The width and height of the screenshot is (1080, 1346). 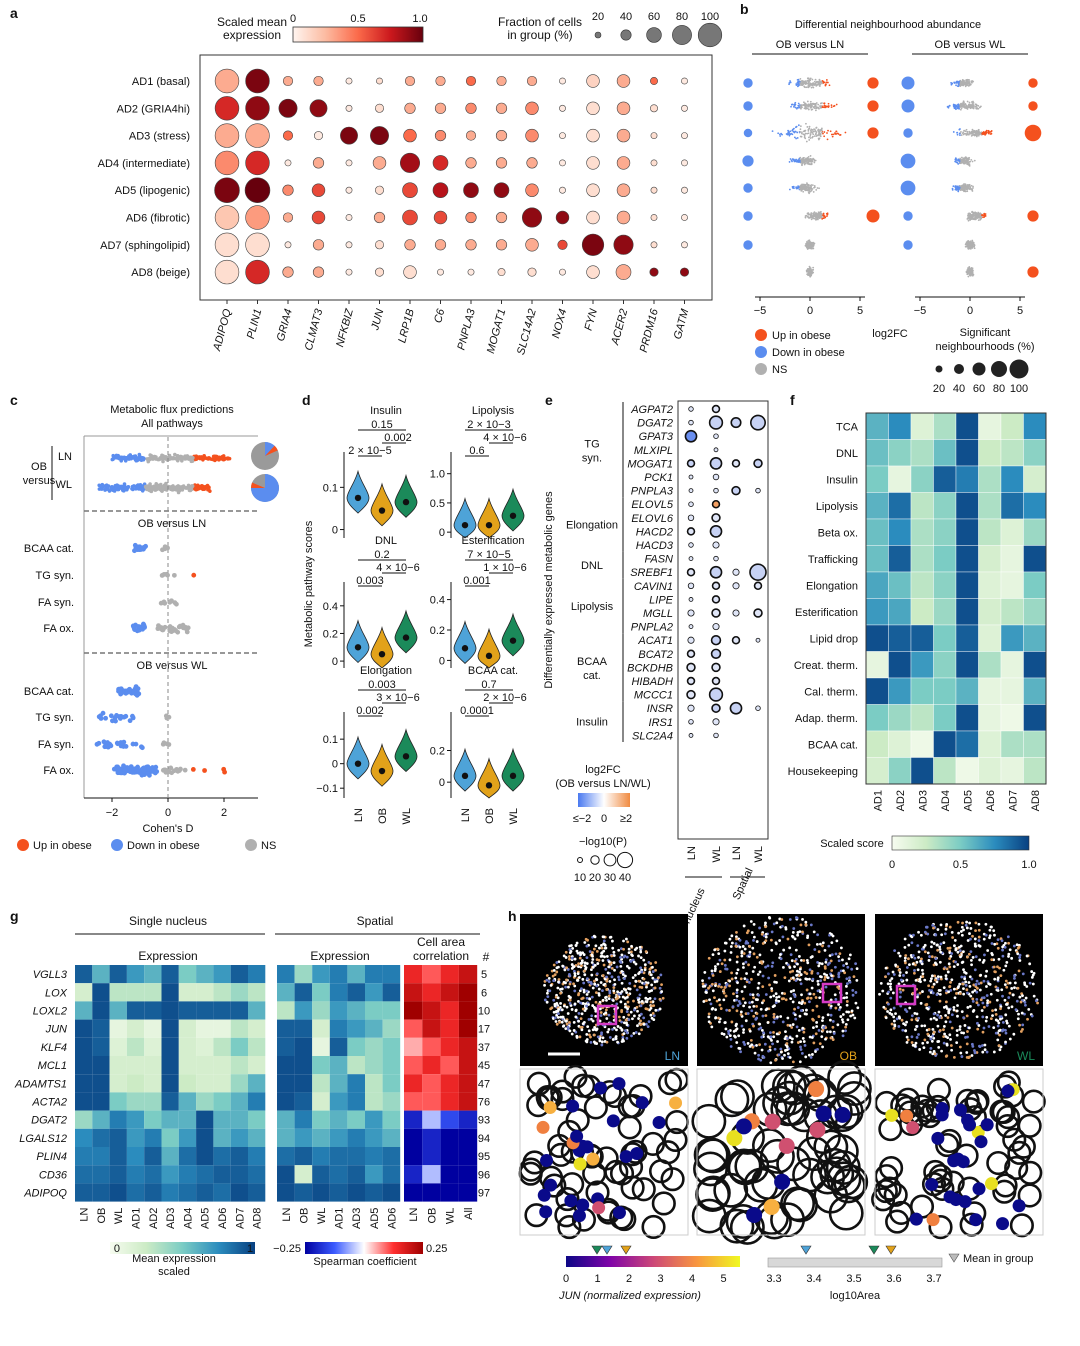 What do you see at coordinates (442, 783) in the screenshot?
I see `tick-label: 0` at bounding box center [442, 783].